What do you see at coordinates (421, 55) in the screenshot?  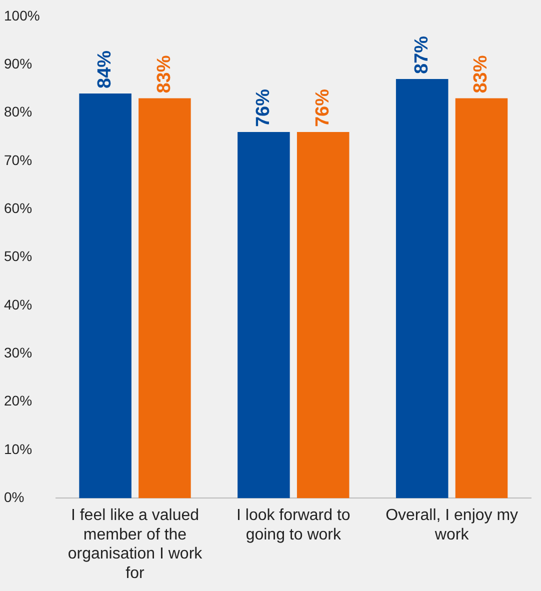 I see `data-label: 87%` at bounding box center [421, 55].